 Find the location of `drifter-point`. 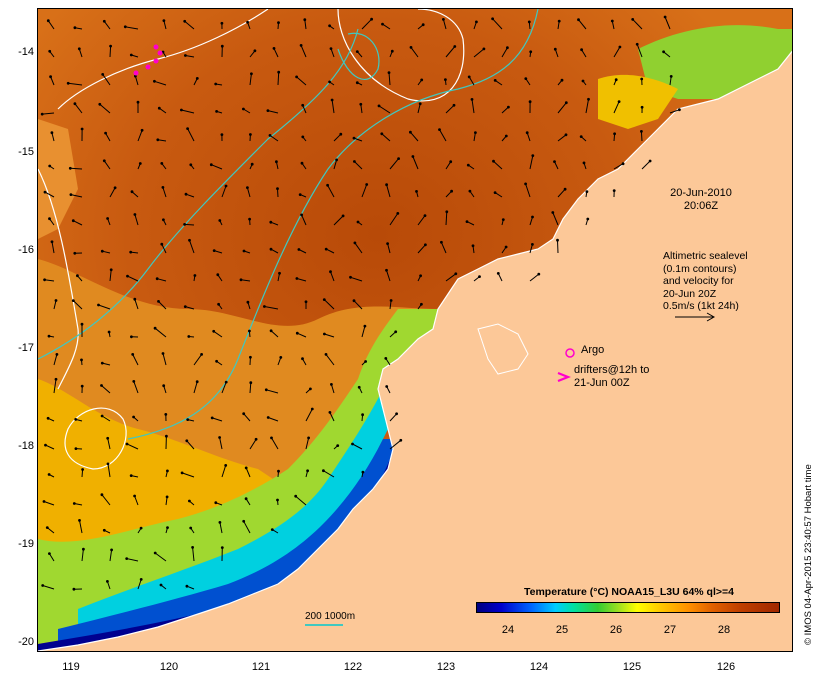

drifter-point is located at coordinates (160, 53).